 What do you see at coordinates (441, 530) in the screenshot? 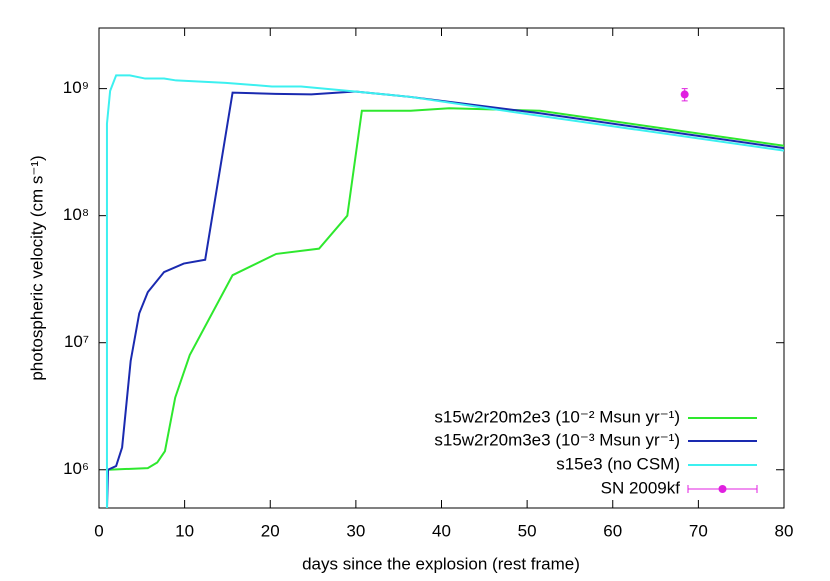
I see `x-tick-label: 40` at bounding box center [441, 530].